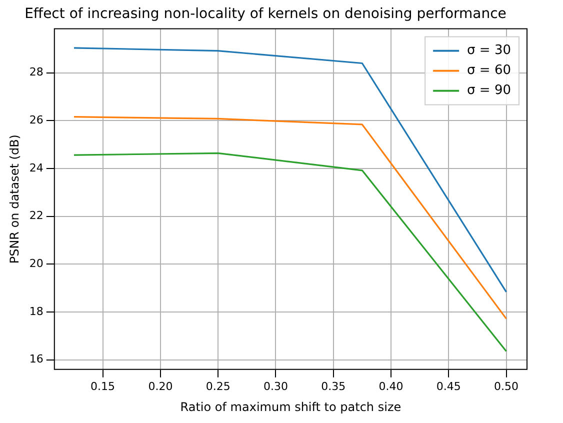  Describe the element at coordinates (36, 359) in the screenshot. I see `y-tick-label: 16` at that location.